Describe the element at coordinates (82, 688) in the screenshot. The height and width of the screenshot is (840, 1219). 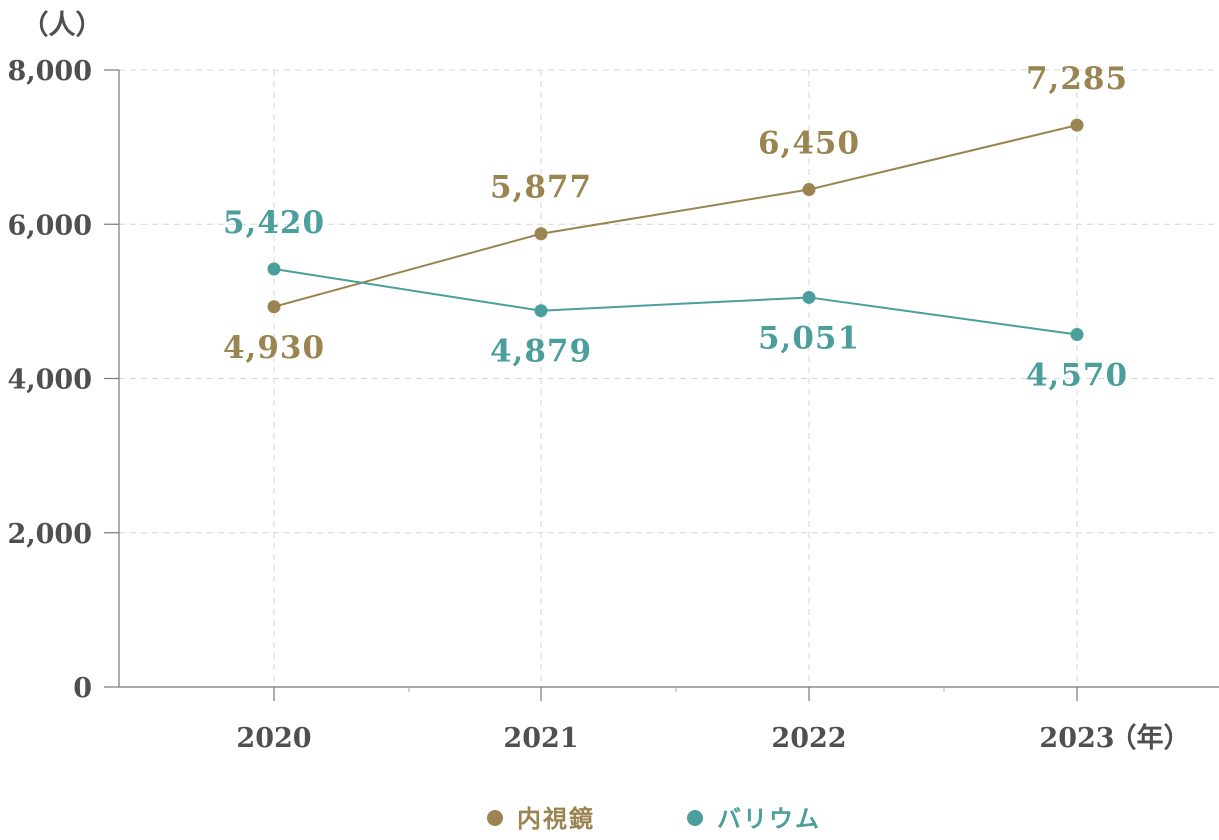
I see `y-tick-label: 0` at that location.